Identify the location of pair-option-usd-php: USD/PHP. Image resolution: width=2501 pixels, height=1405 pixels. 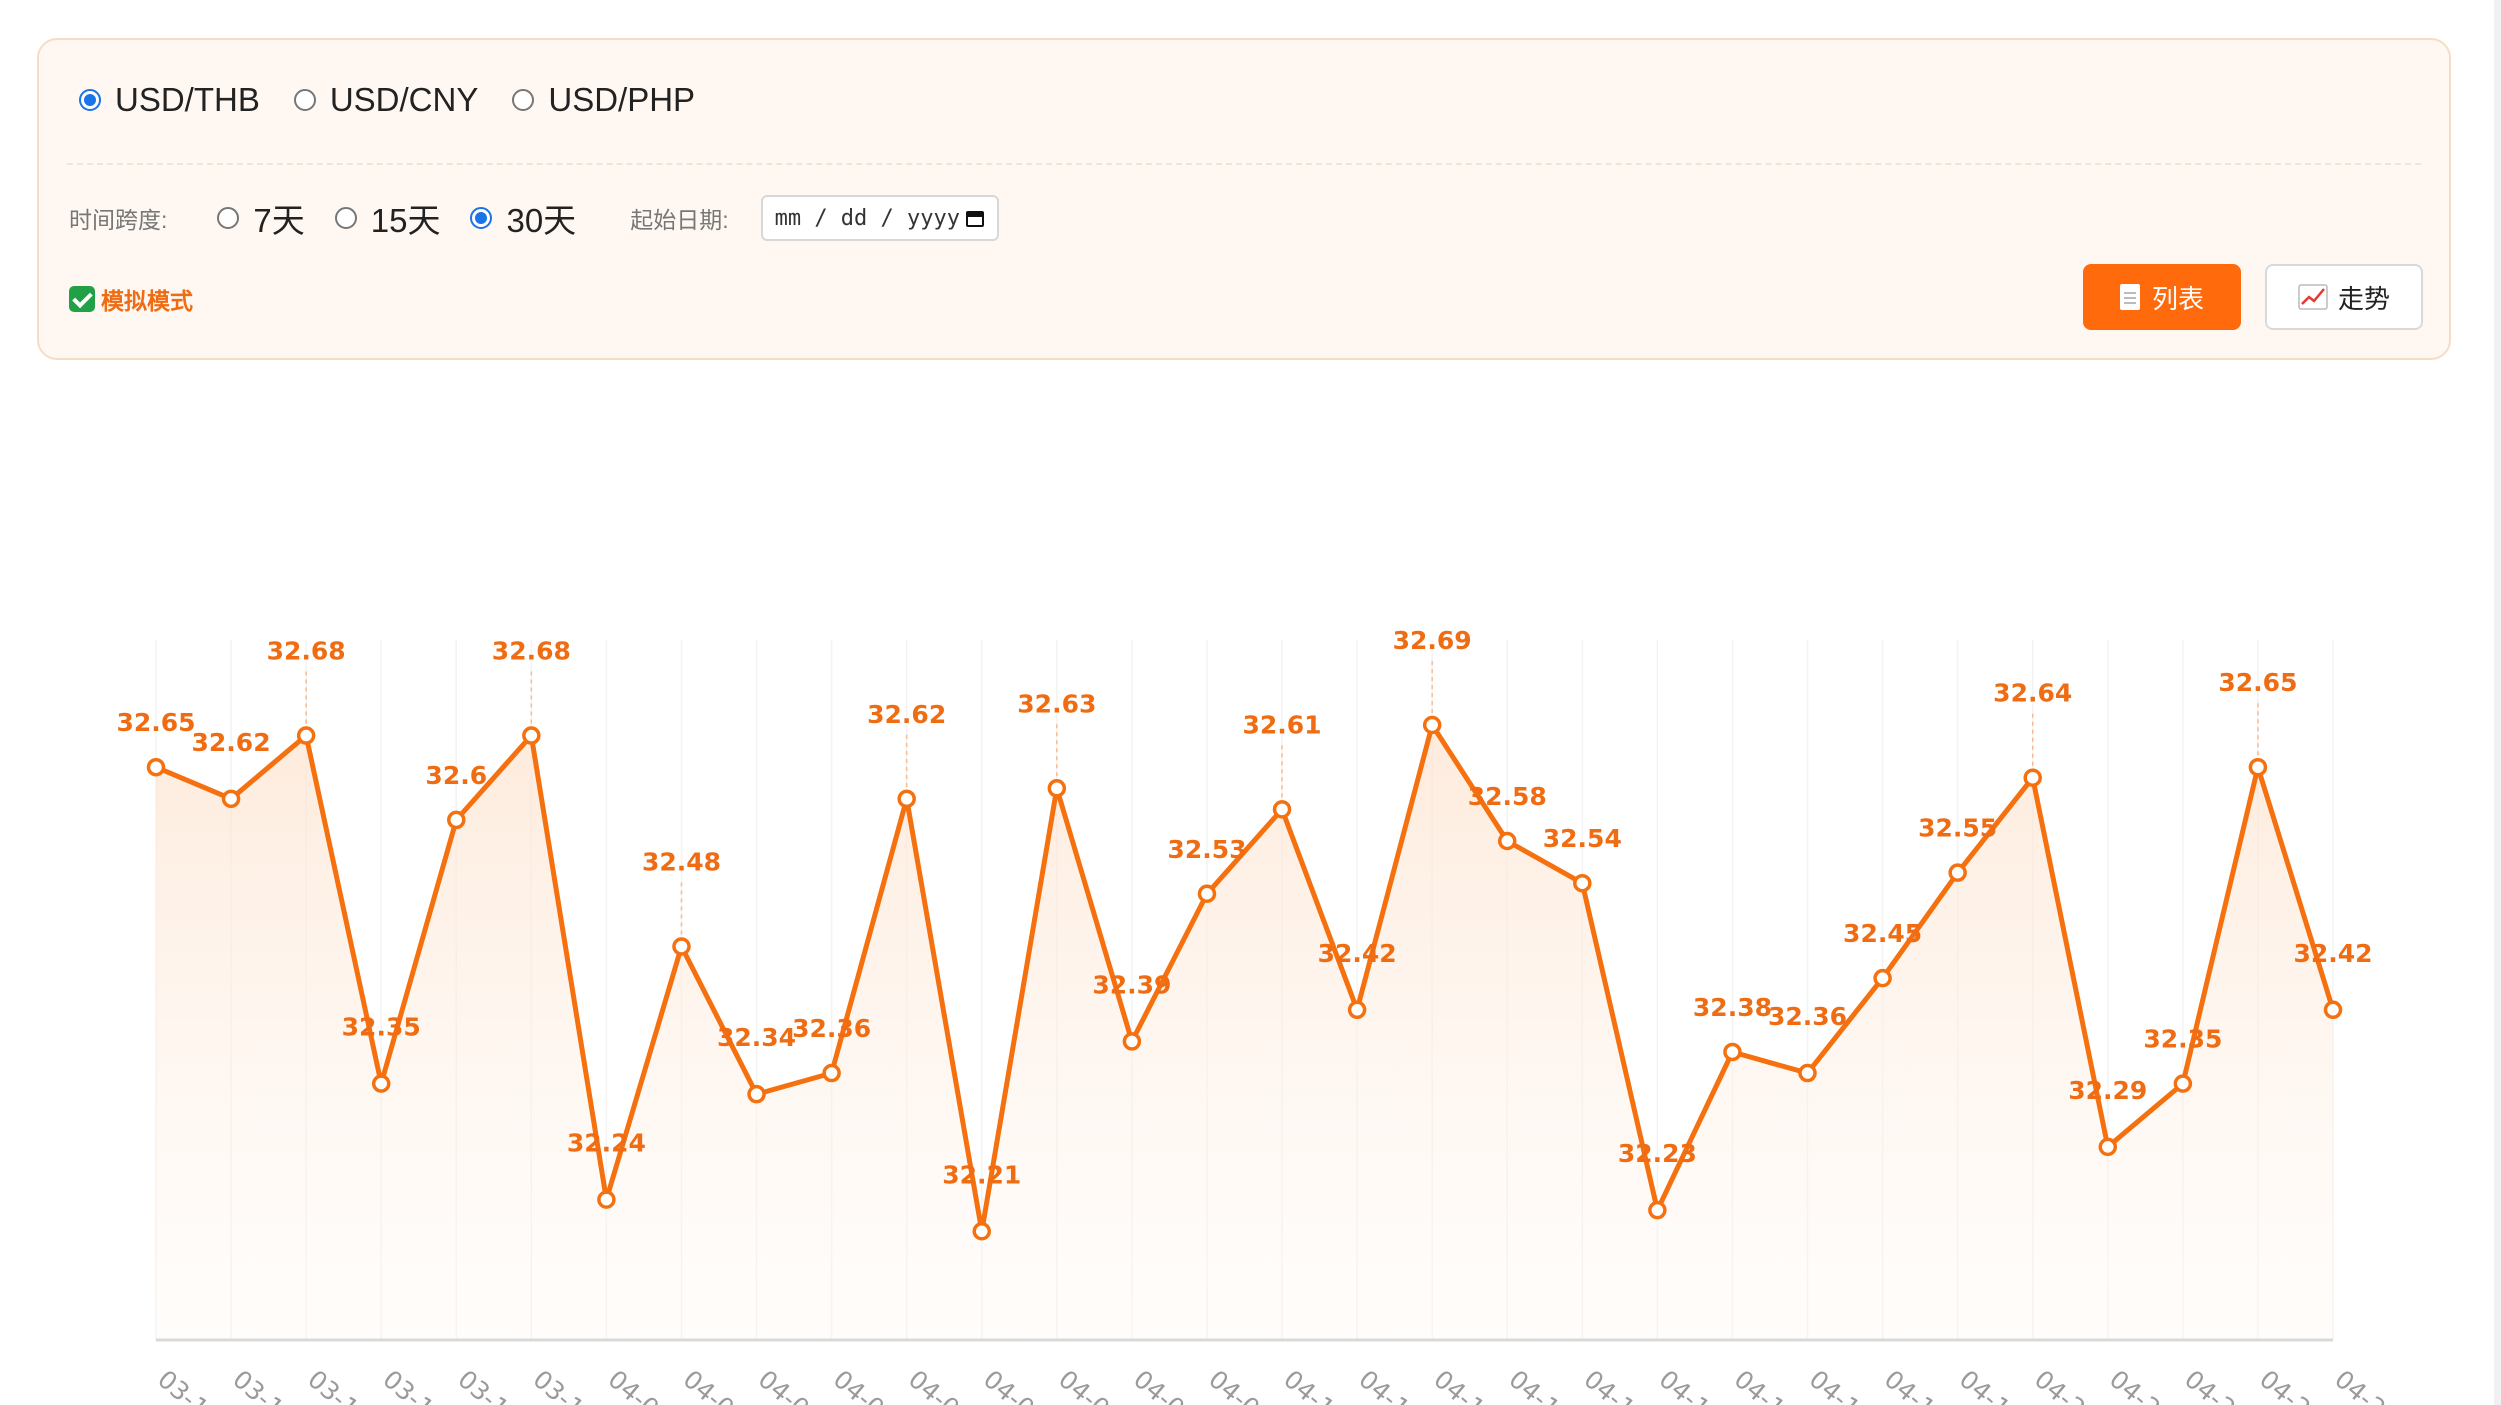
(603, 100).